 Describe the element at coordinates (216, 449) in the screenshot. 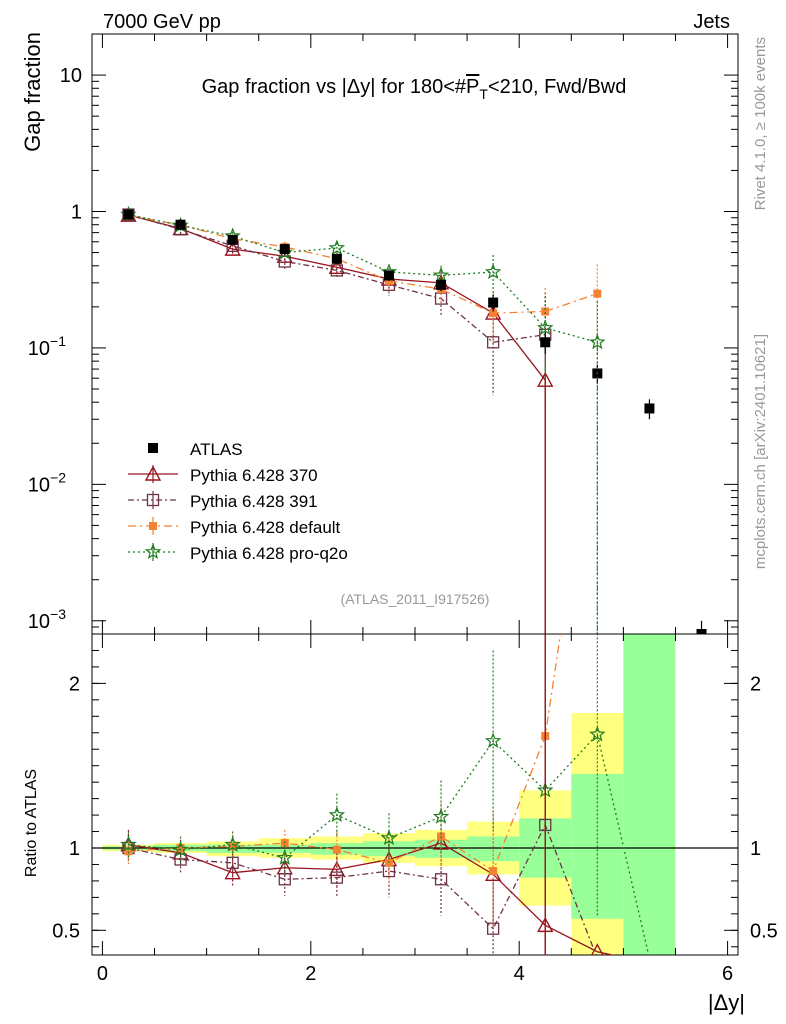

I see `legend-label: ATLAS` at that location.